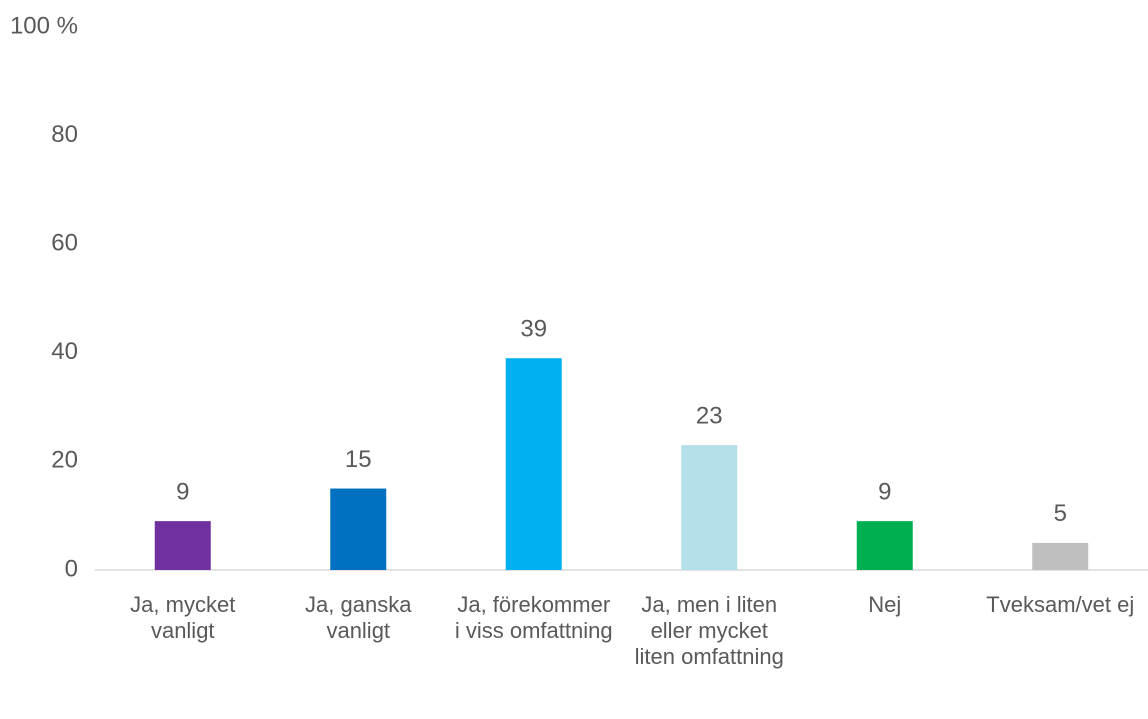 The height and width of the screenshot is (719, 1148). Describe the element at coordinates (64, 243) in the screenshot. I see `y-tick-label: 60` at that location.